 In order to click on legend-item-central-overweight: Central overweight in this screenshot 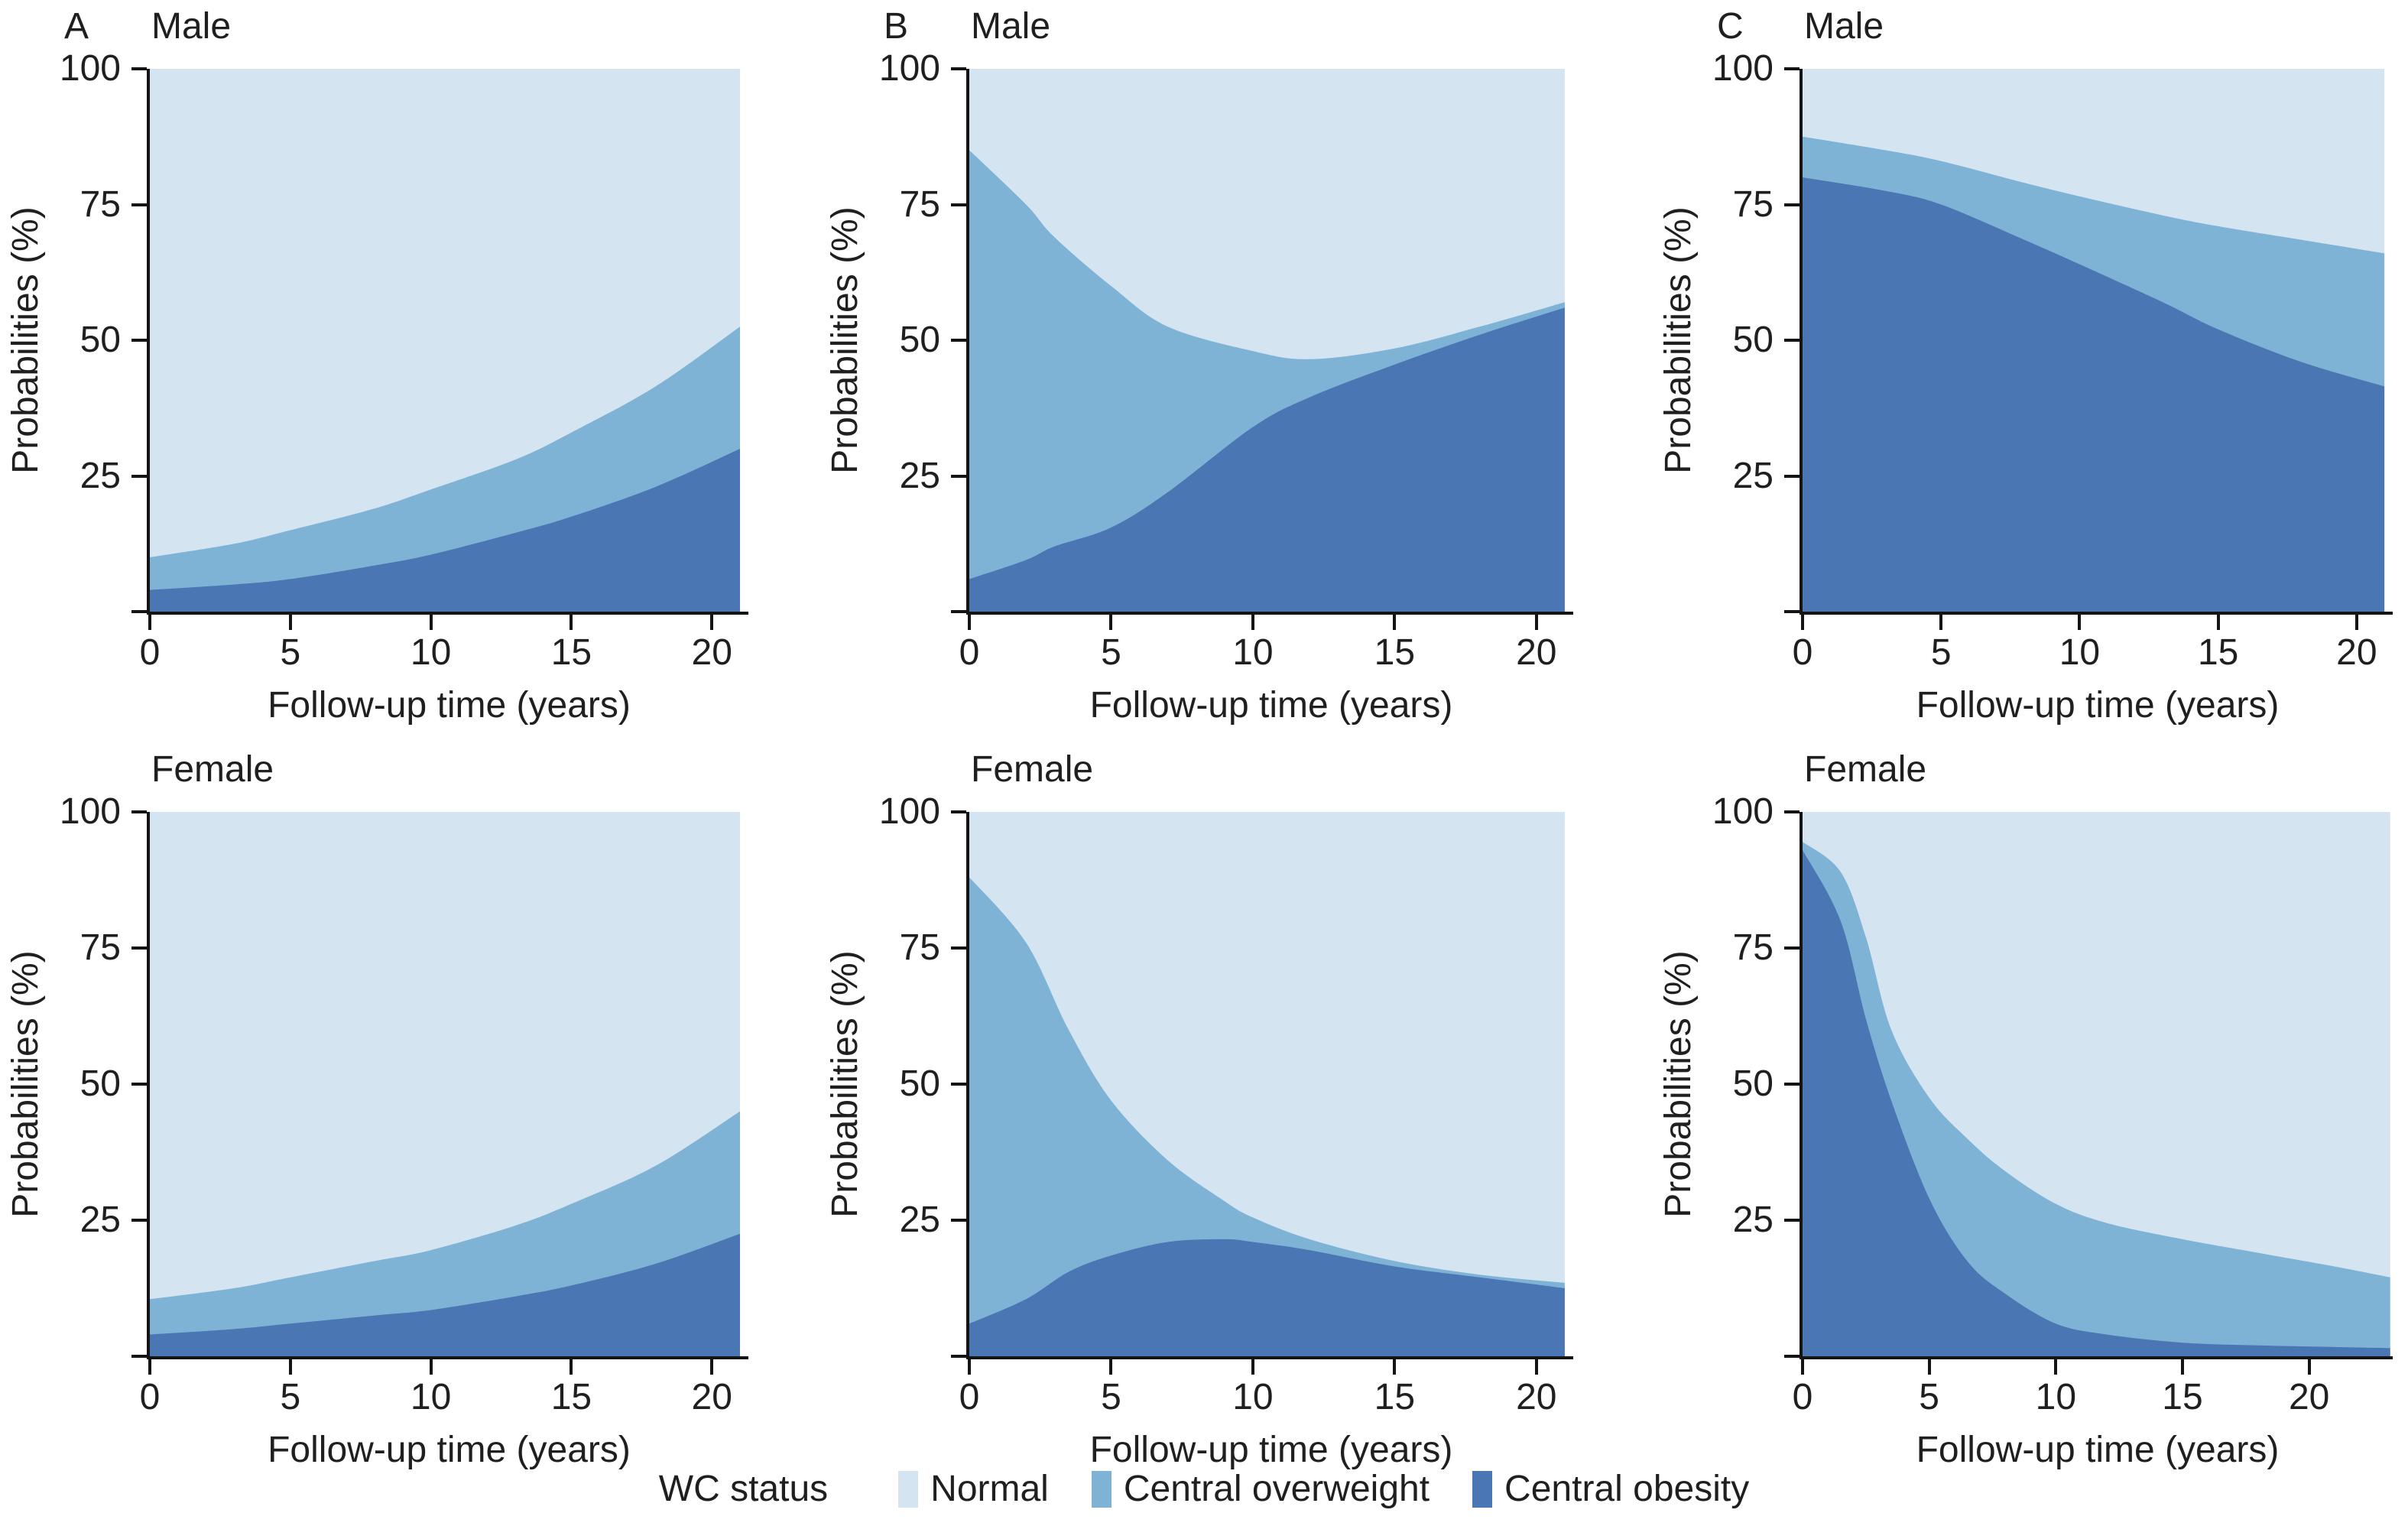, I will do `click(1261, 1489)`.